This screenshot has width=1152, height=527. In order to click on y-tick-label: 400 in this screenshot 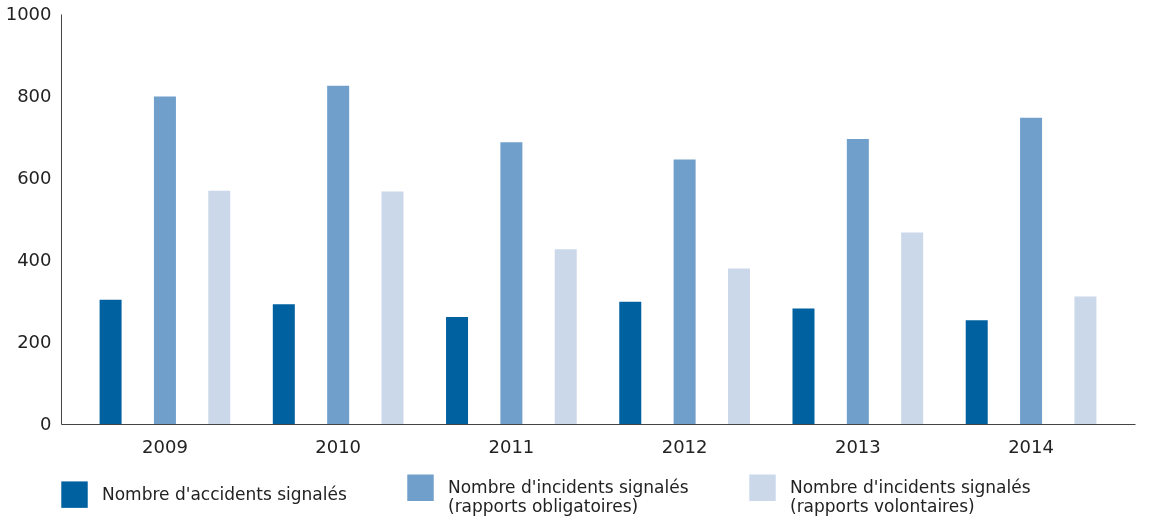, I will do `click(34, 259)`.